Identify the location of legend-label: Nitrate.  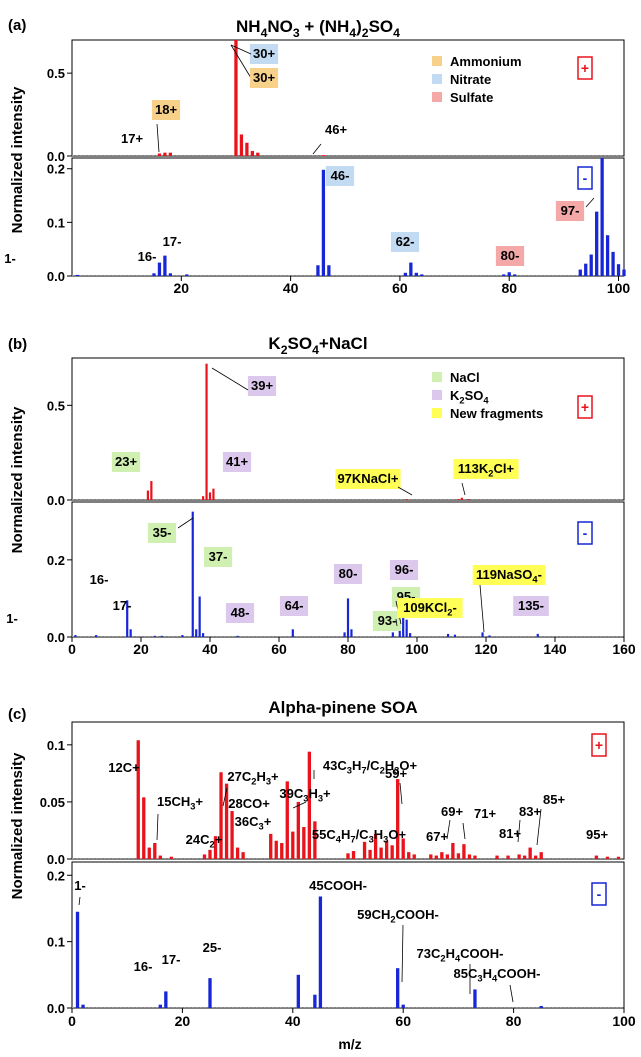
(470, 79).